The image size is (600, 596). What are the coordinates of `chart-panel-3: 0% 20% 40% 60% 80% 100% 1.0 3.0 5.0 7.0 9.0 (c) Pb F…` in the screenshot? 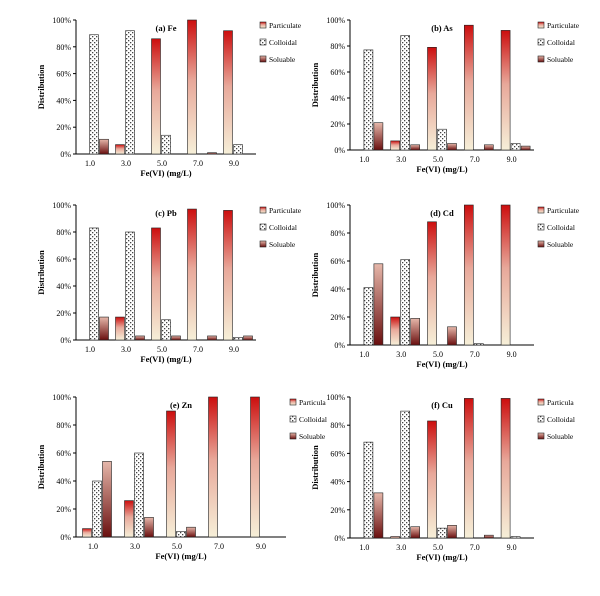 It's located at (169, 282).